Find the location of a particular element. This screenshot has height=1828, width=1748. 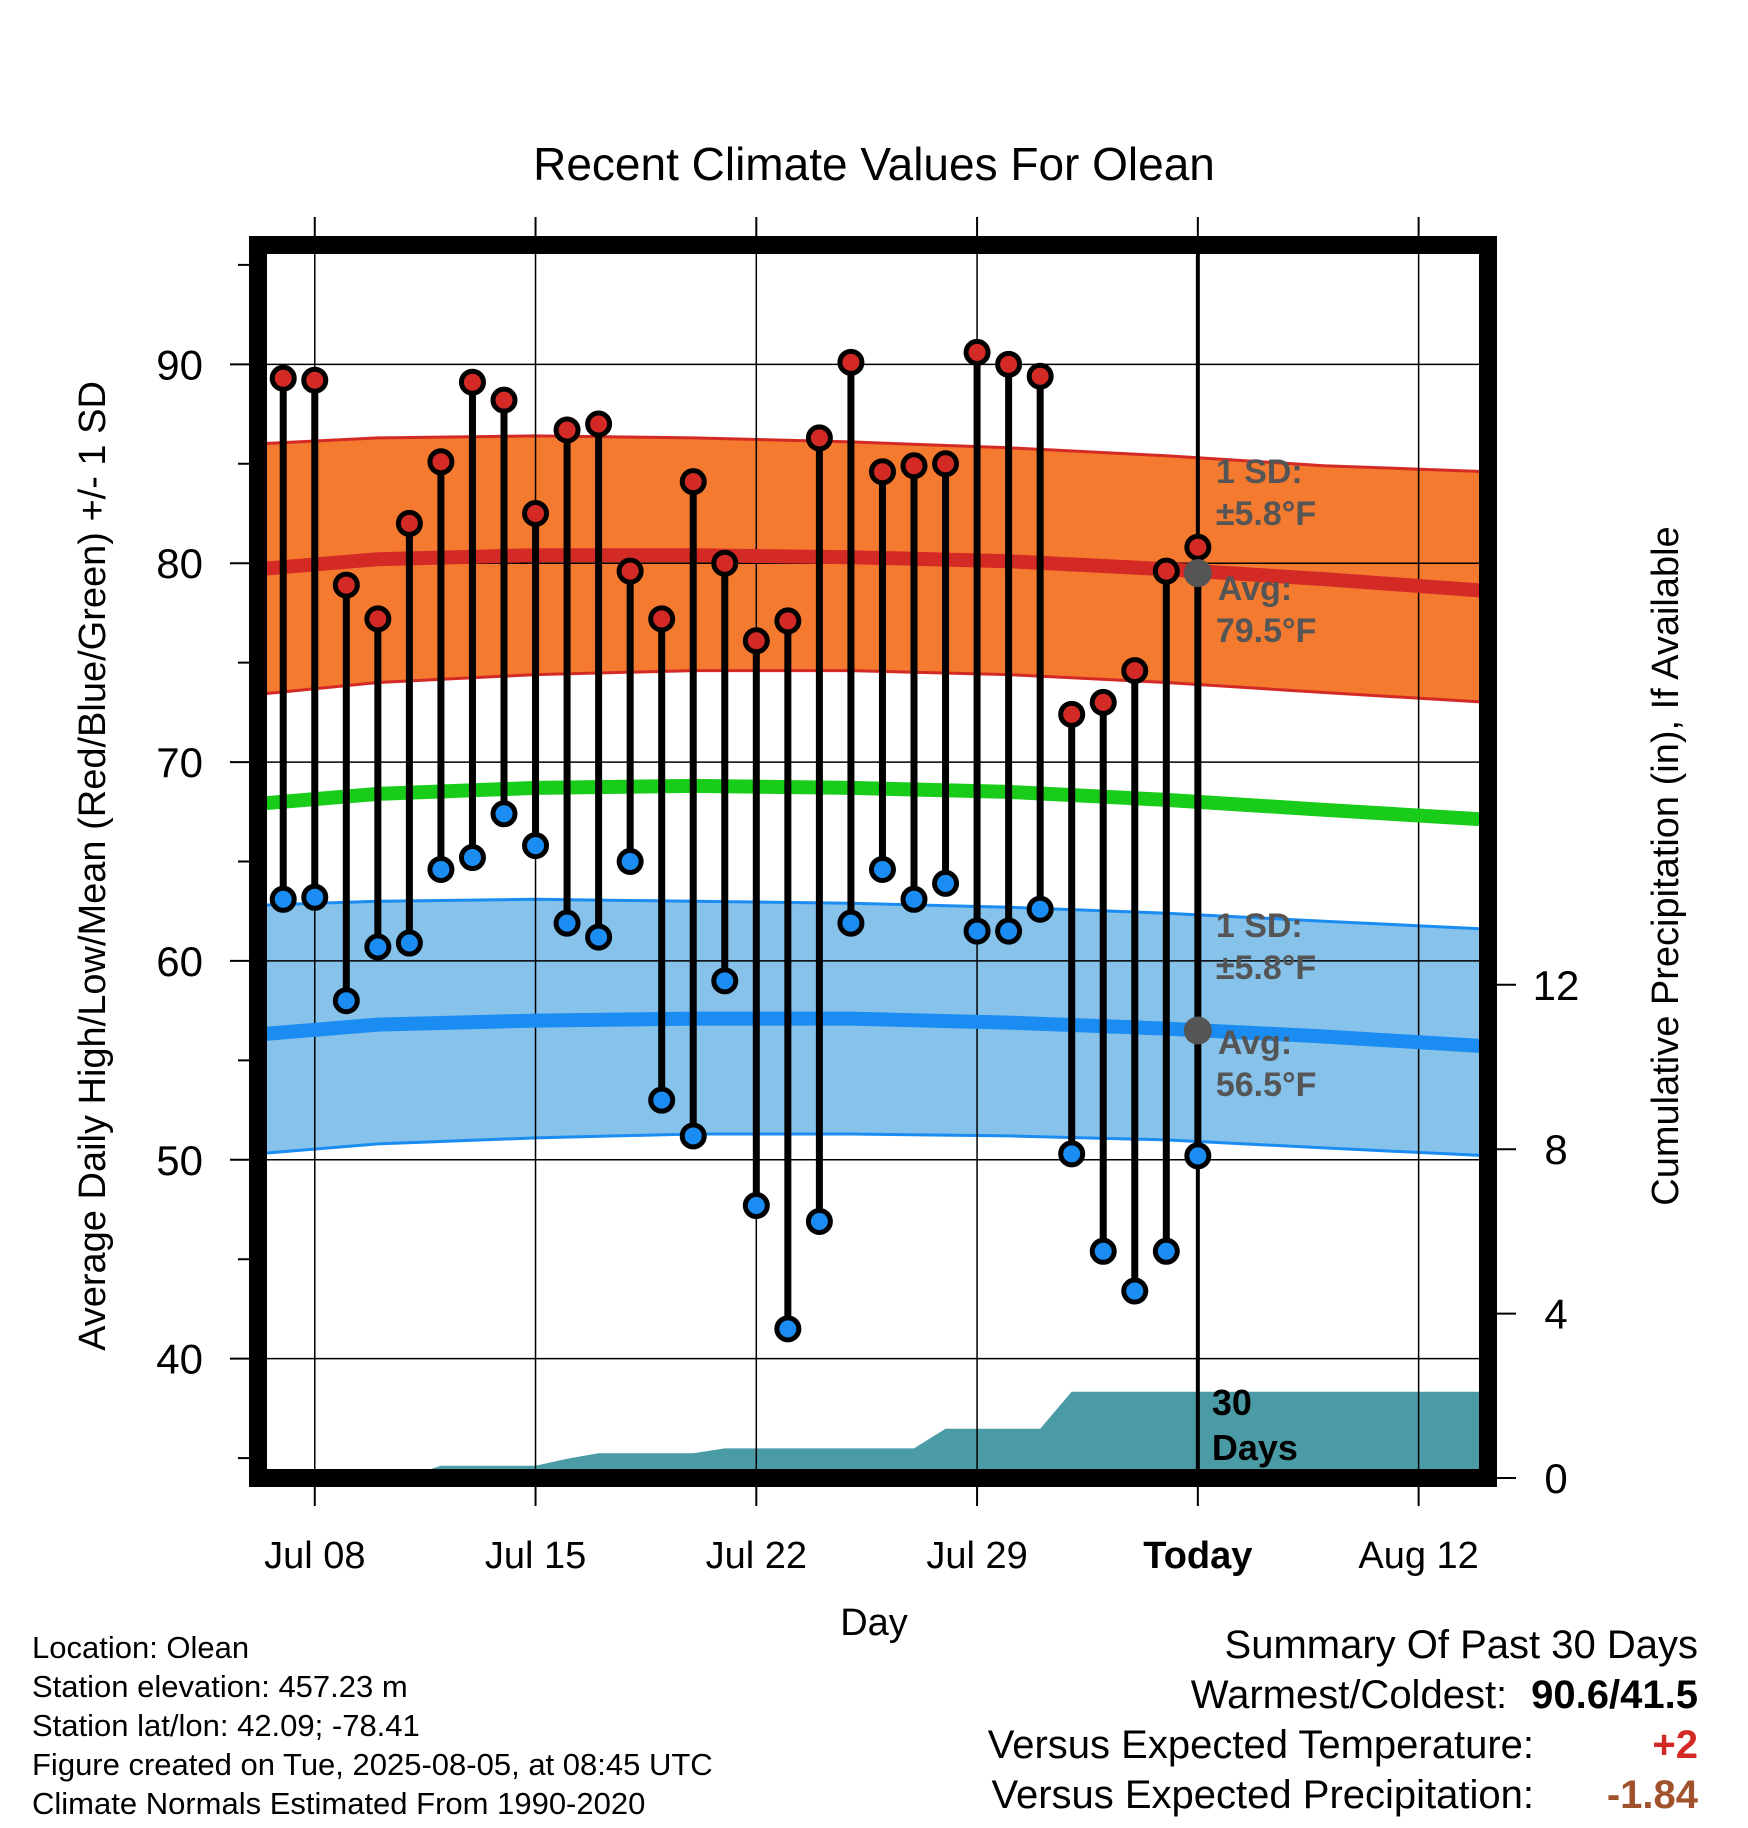

y-tick-label: 70 is located at coordinates (179, 762).